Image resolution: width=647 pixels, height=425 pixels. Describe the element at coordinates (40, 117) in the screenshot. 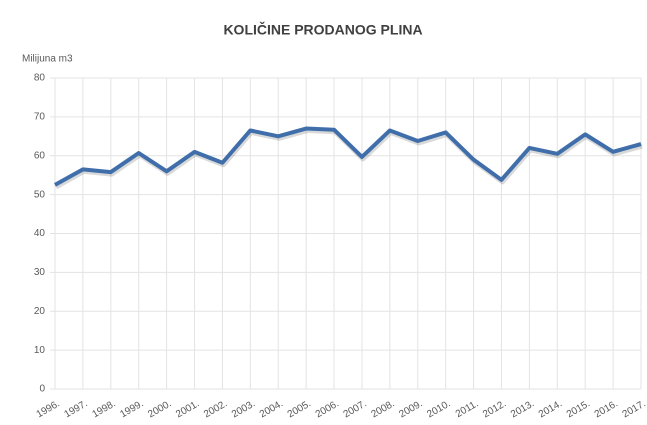

I see `y-tick-label: 70` at that location.